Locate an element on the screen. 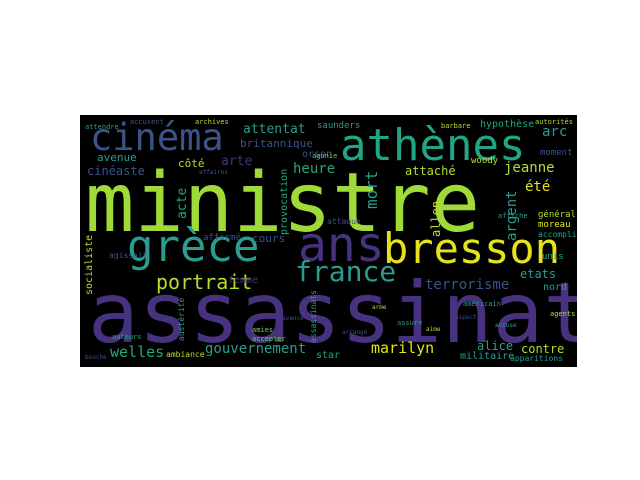 This screenshot has width=640, height=480. word-gouvernement: gouvernement is located at coordinates (256, 349).